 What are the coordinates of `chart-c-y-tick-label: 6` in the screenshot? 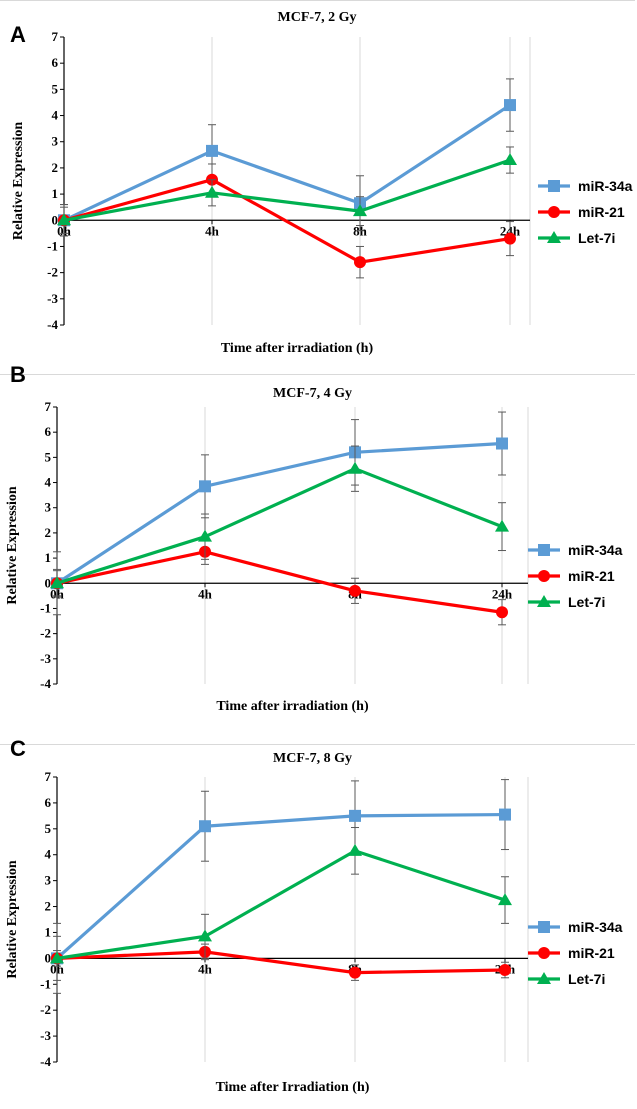 It's located at (48, 802).